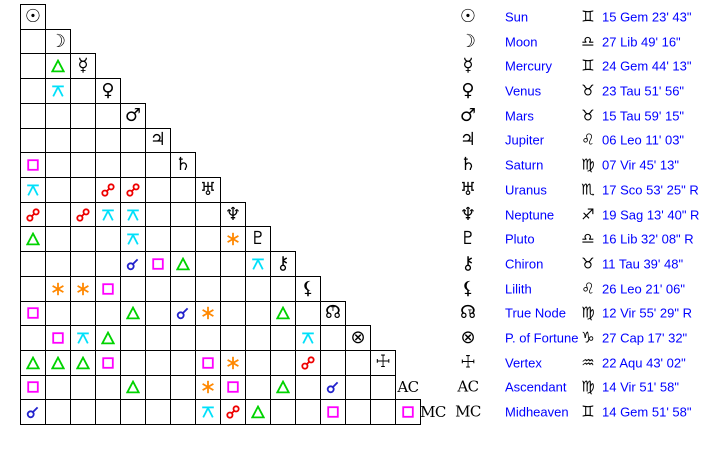 The width and height of the screenshot is (705, 450). I want to click on planet-name: Lilith, so click(518, 289).